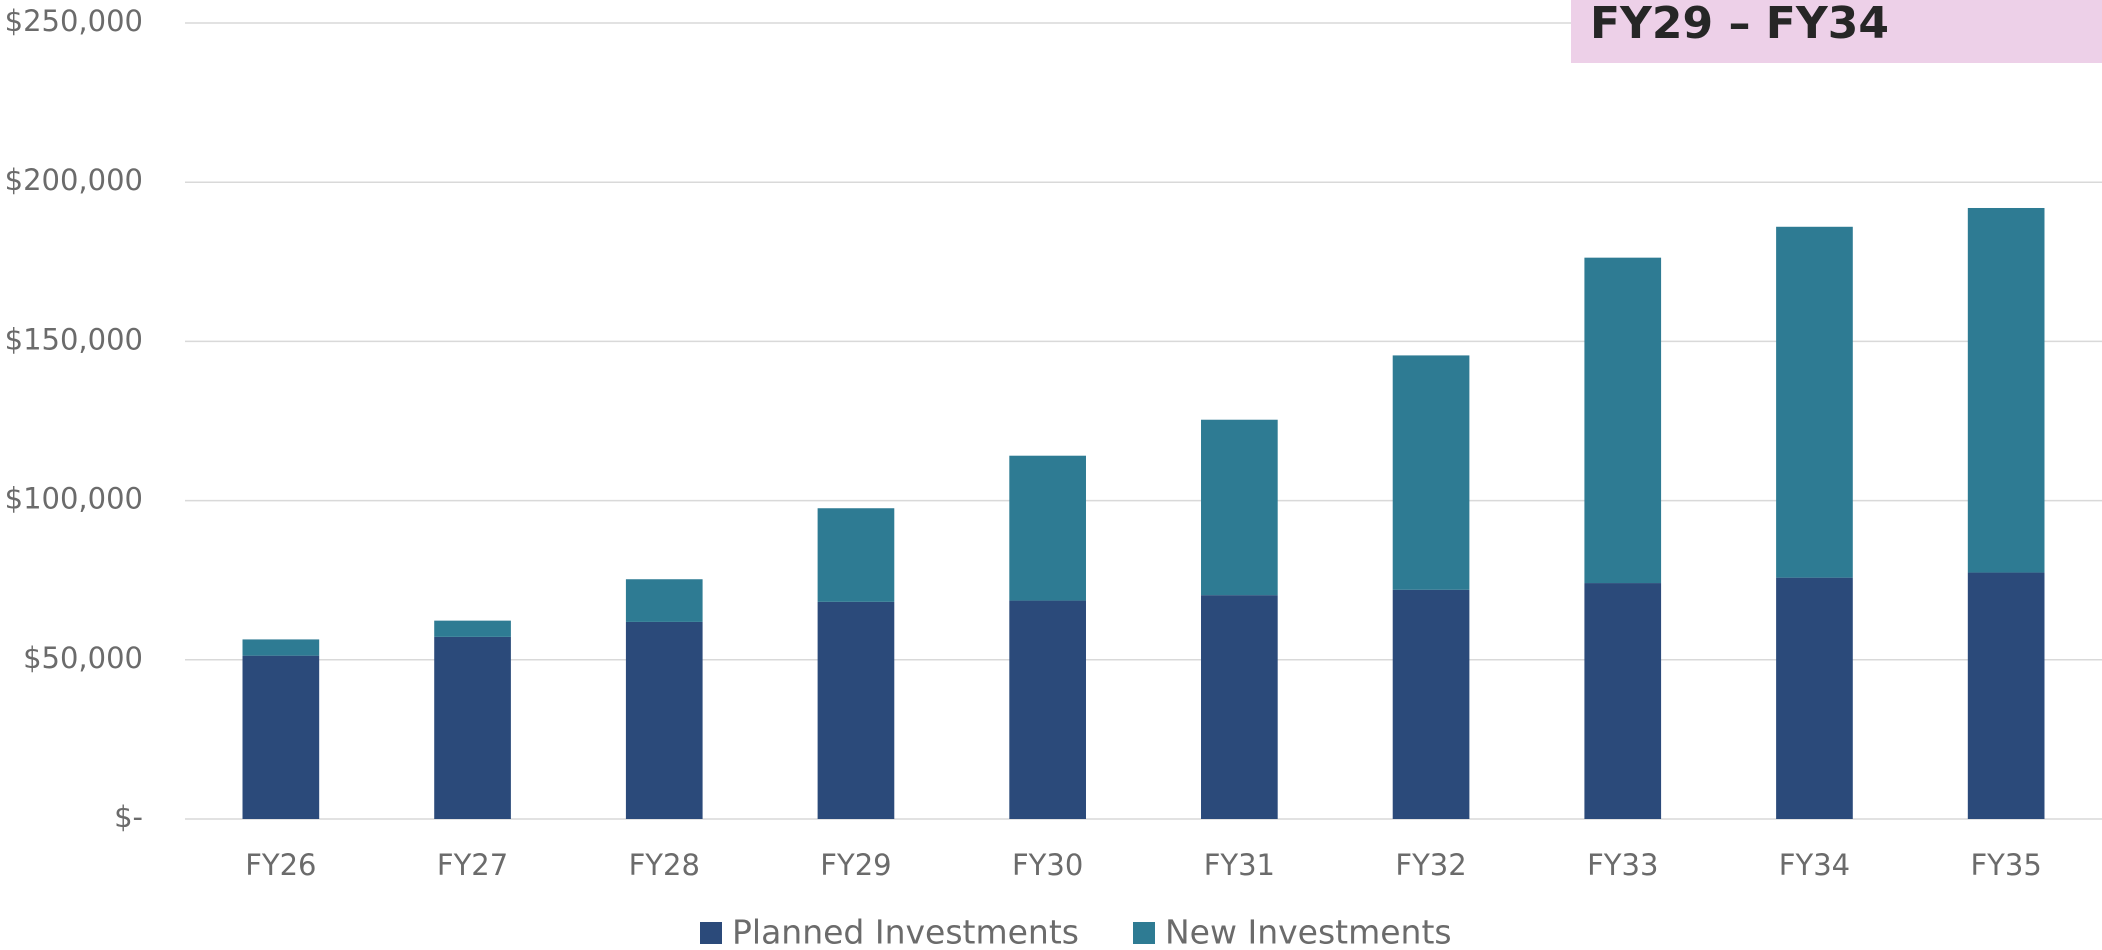 The width and height of the screenshot is (2102, 950). I want to click on x-tick-label: FY32, so click(1430, 865).